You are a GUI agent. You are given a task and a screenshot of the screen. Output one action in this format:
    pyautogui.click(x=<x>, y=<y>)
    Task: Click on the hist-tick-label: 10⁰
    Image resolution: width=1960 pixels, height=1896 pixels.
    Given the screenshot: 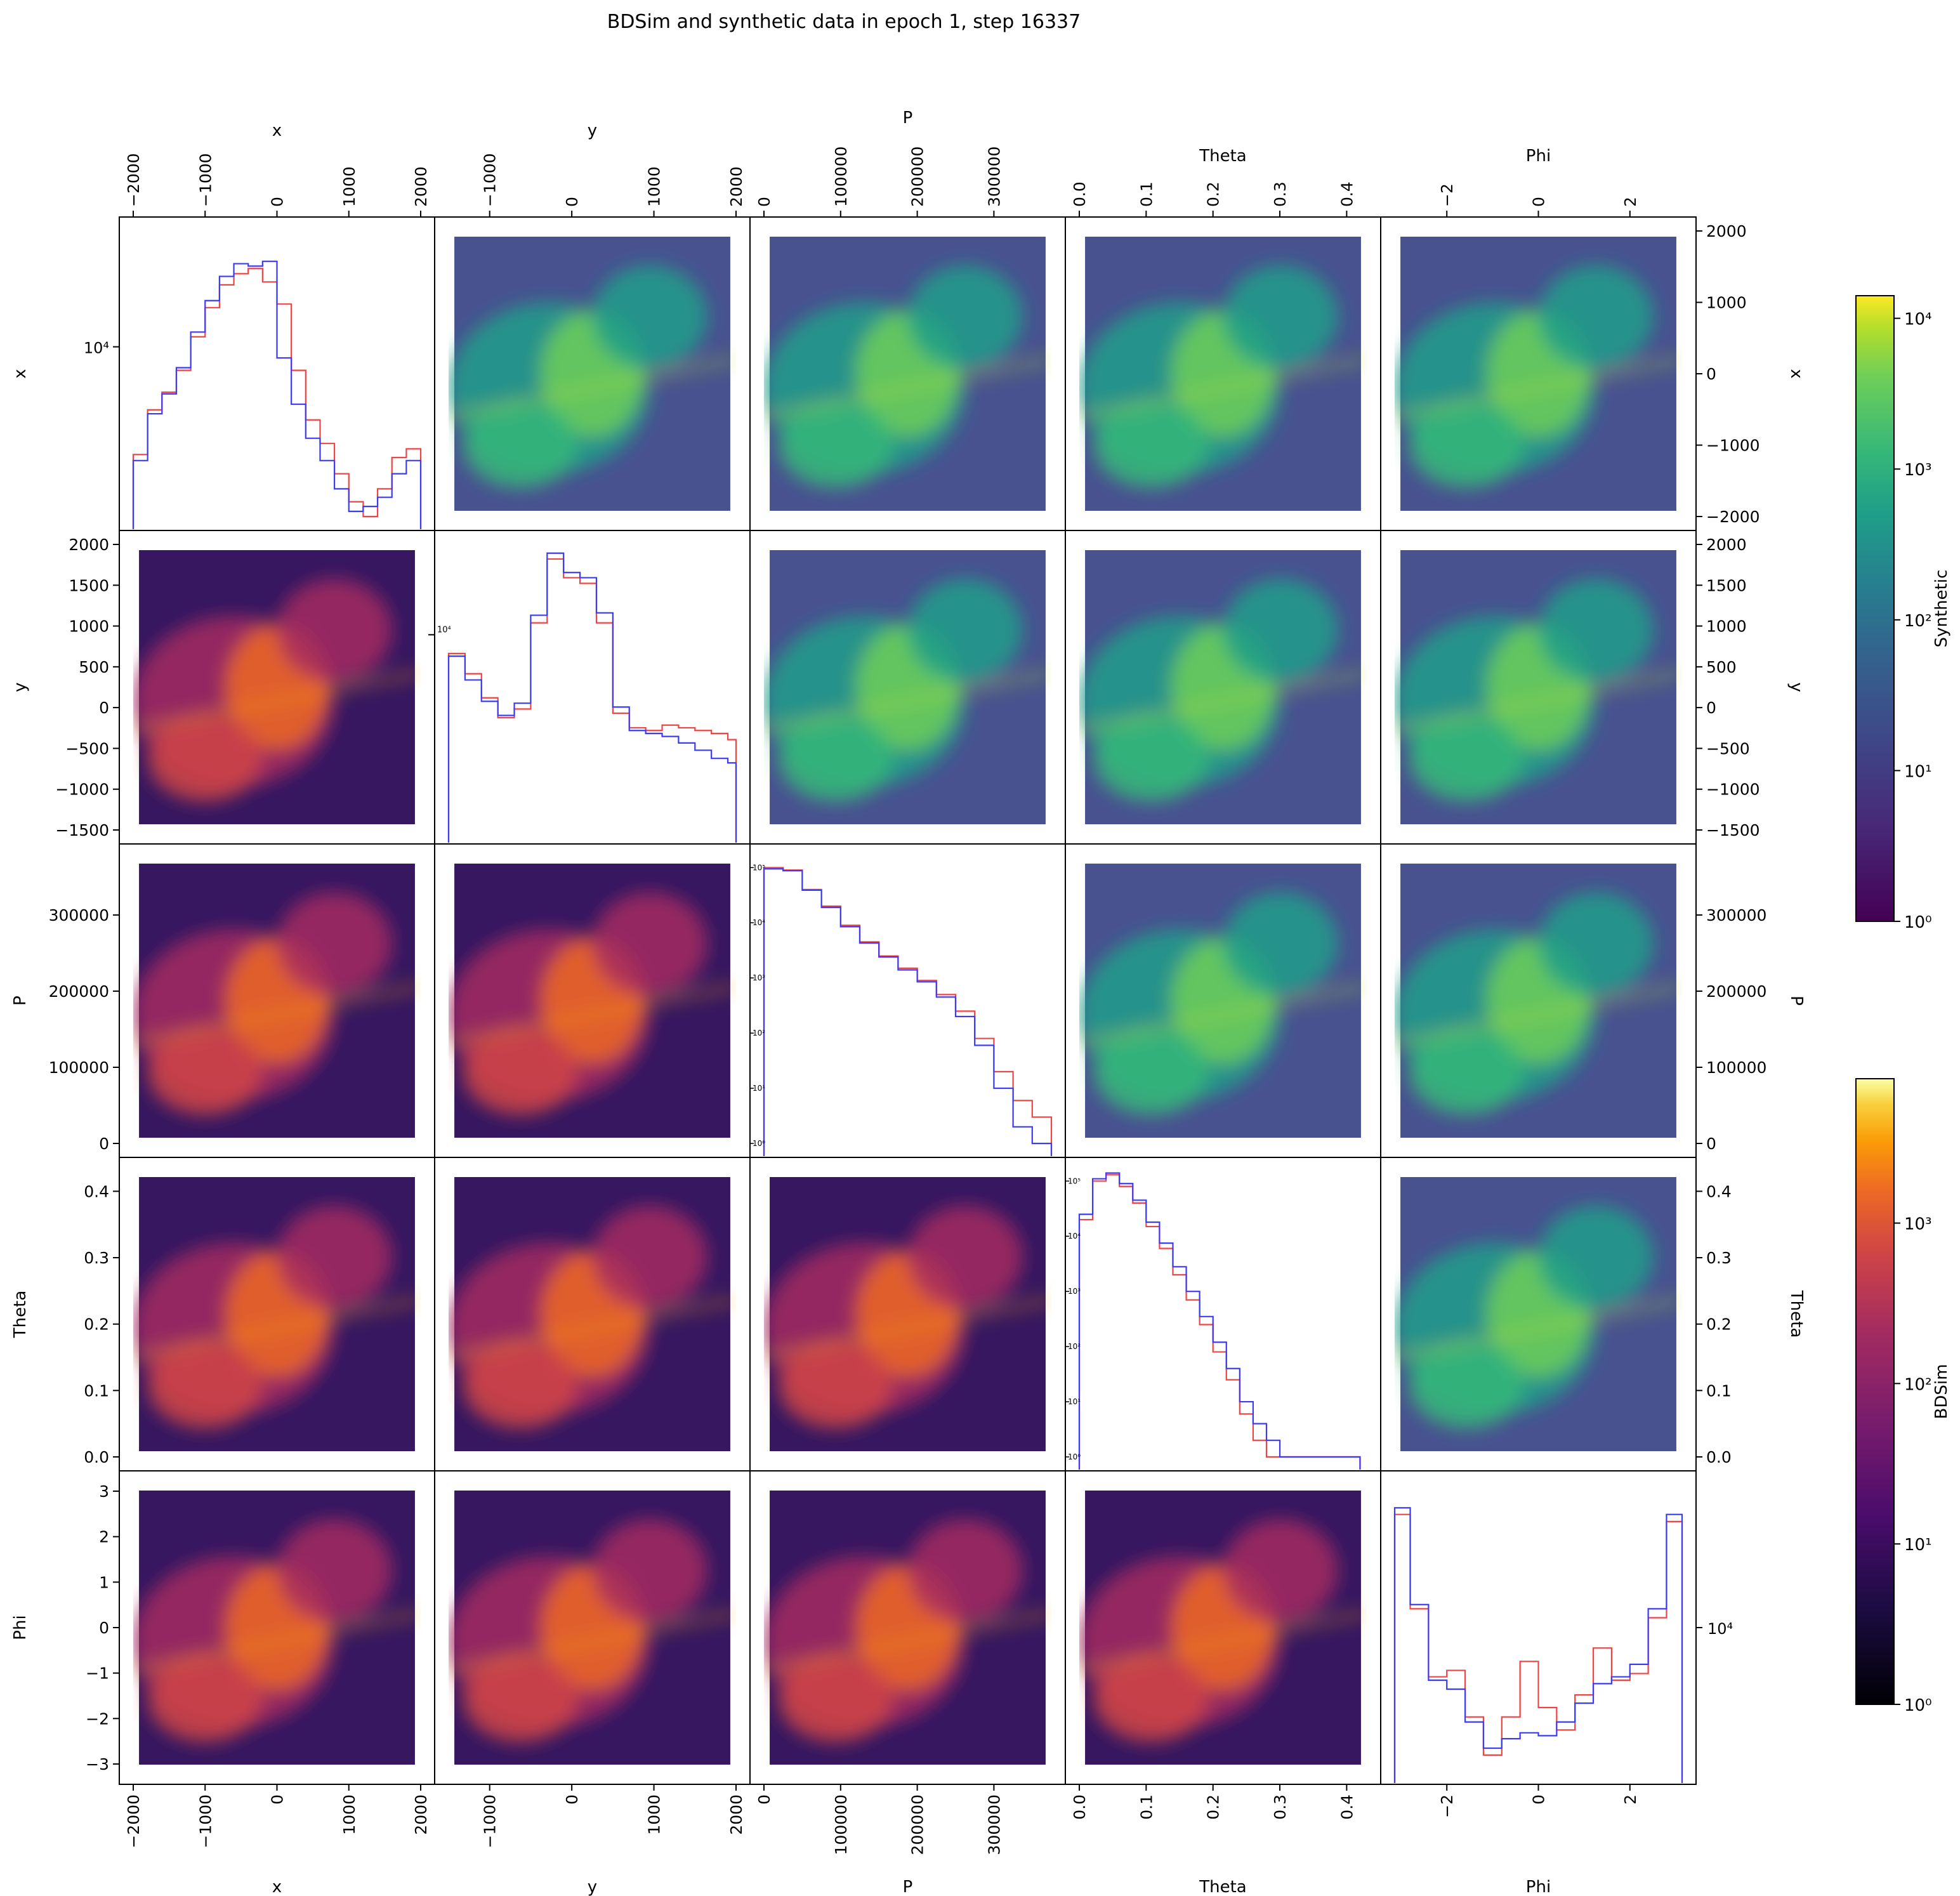 What is the action you would take?
    pyautogui.click(x=759, y=1143)
    